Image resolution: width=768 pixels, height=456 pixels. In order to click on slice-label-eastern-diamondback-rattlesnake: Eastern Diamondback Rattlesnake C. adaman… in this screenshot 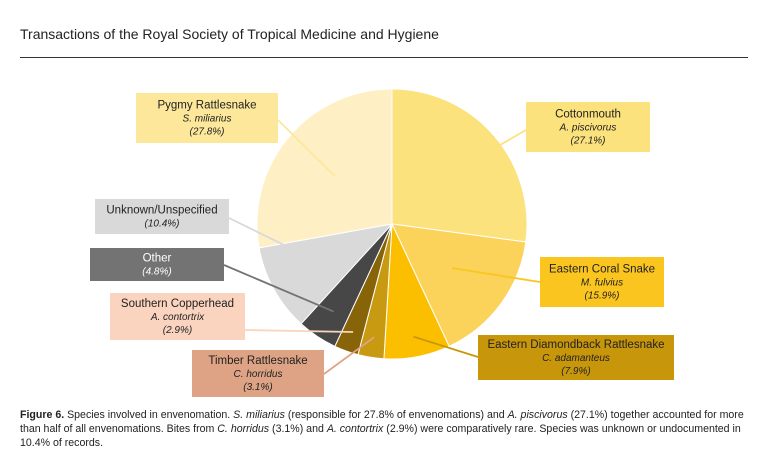, I will do `click(576, 357)`.